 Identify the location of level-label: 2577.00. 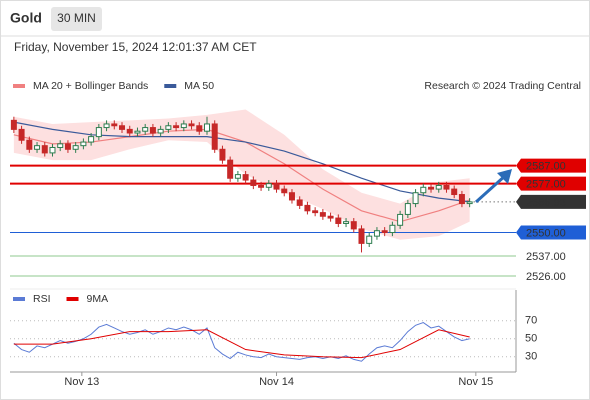
(546, 185).